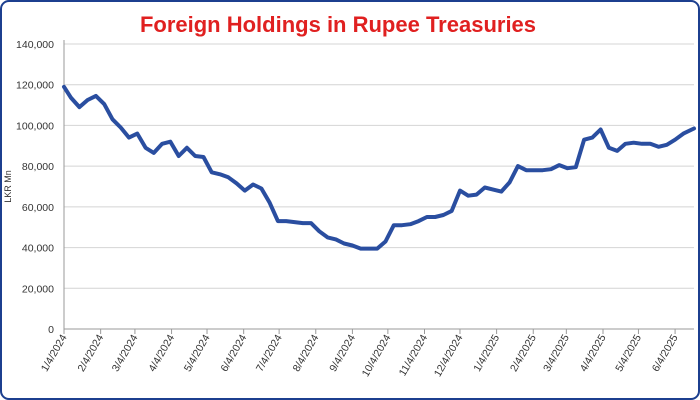 This screenshot has width=700, height=400. What do you see at coordinates (8, 186) in the screenshot?
I see `y-axis-label: LKR Mn` at bounding box center [8, 186].